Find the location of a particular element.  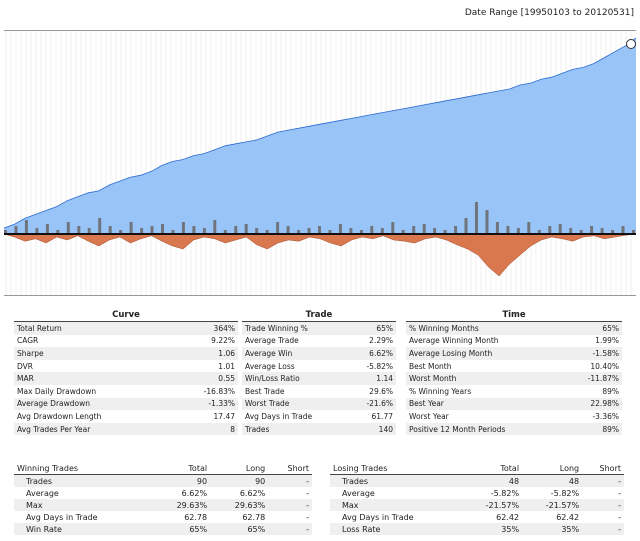

table-row: Avg Days in Trade 61.77 is located at coordinates (319, 416).